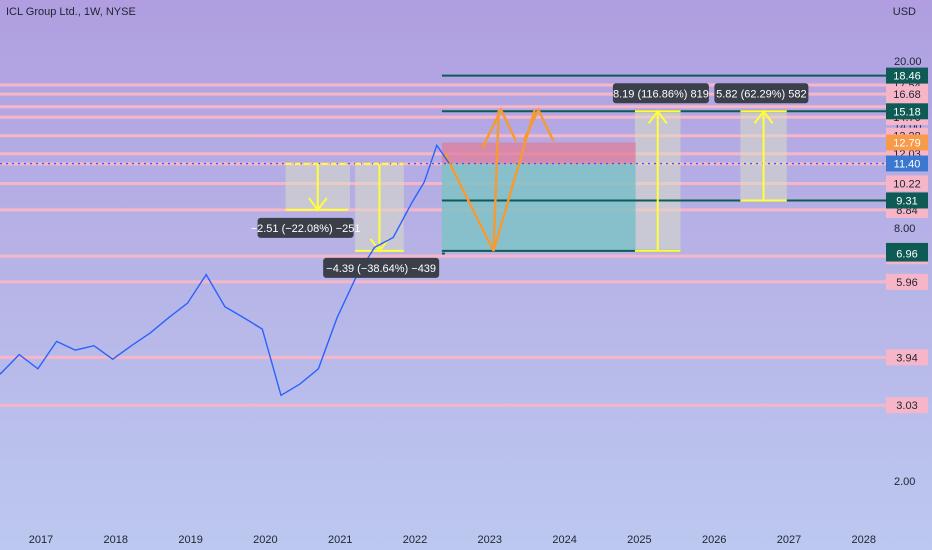 The image size is (932, 550). Describe the element at coordinates (499, 127) in the screenshot. I see `projection-head-a` at that location.